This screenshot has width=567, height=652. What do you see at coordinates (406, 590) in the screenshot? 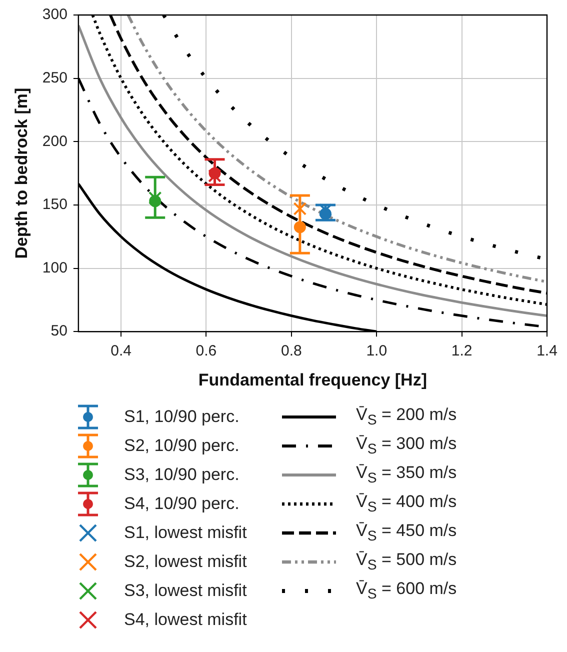
I see `legend-label: V̄$_{S}$ = 600 m/s` at bounding box center [406, 590].